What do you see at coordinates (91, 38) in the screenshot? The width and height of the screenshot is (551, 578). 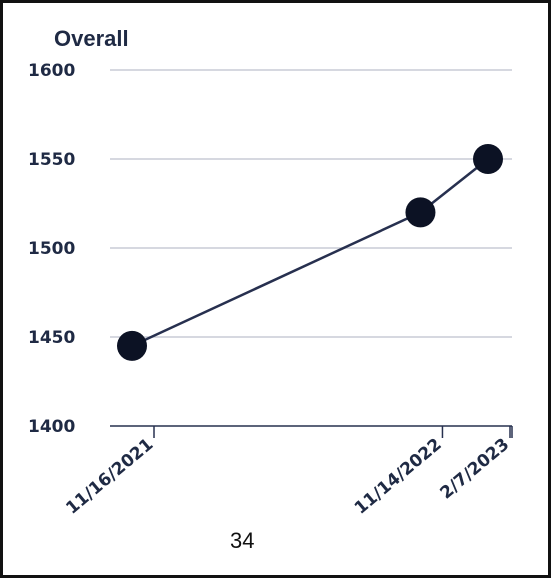 I see `chart-title: Overall` at bounding box center [91, 38].